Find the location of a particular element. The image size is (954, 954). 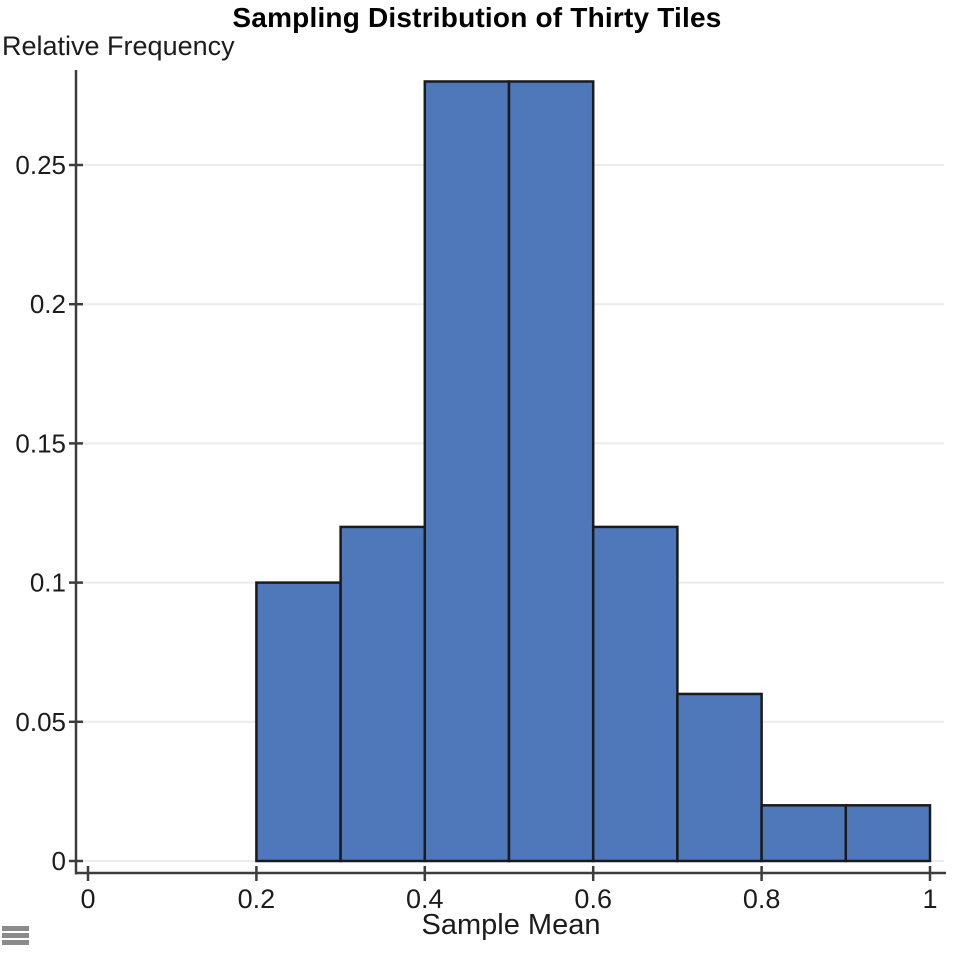

x-tick-label: 0.8 is located at coordinates (762, 899).